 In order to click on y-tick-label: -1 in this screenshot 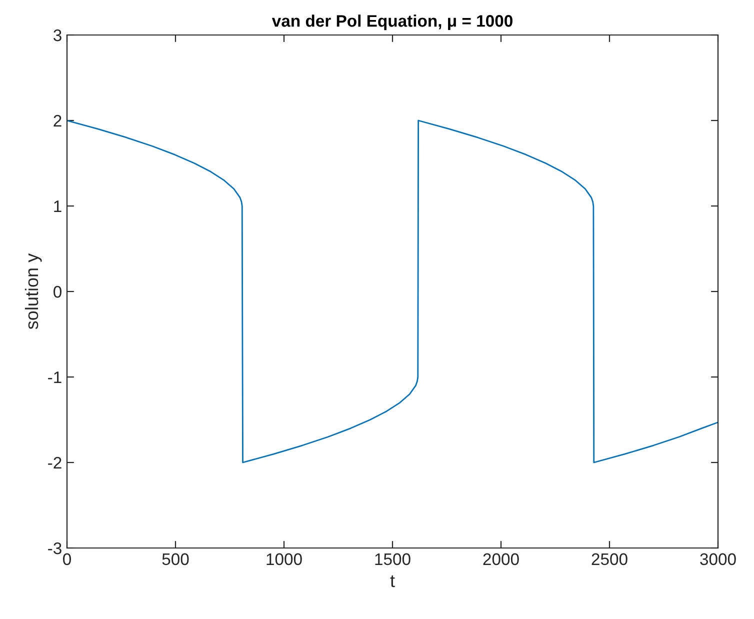, I will do `click(55, 378)`.